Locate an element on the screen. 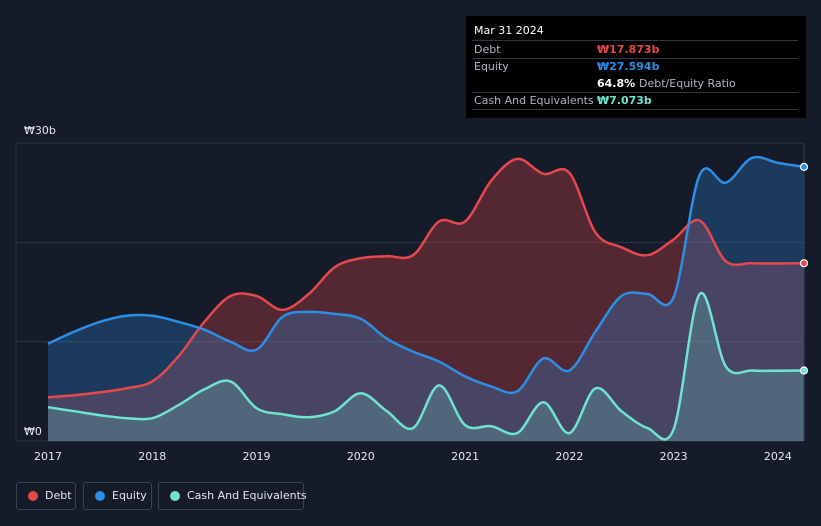 This screenshot has width=821, height=526. tooltip-row-cash: Cash And Equivalents ₩7.073b is located at coordinates (636, 100).